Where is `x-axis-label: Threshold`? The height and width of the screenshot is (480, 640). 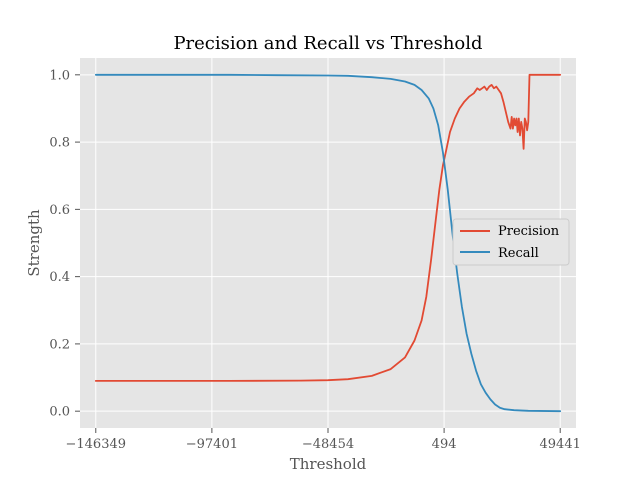 x-axis-label: Threshold is located at coordinates (328, 464).